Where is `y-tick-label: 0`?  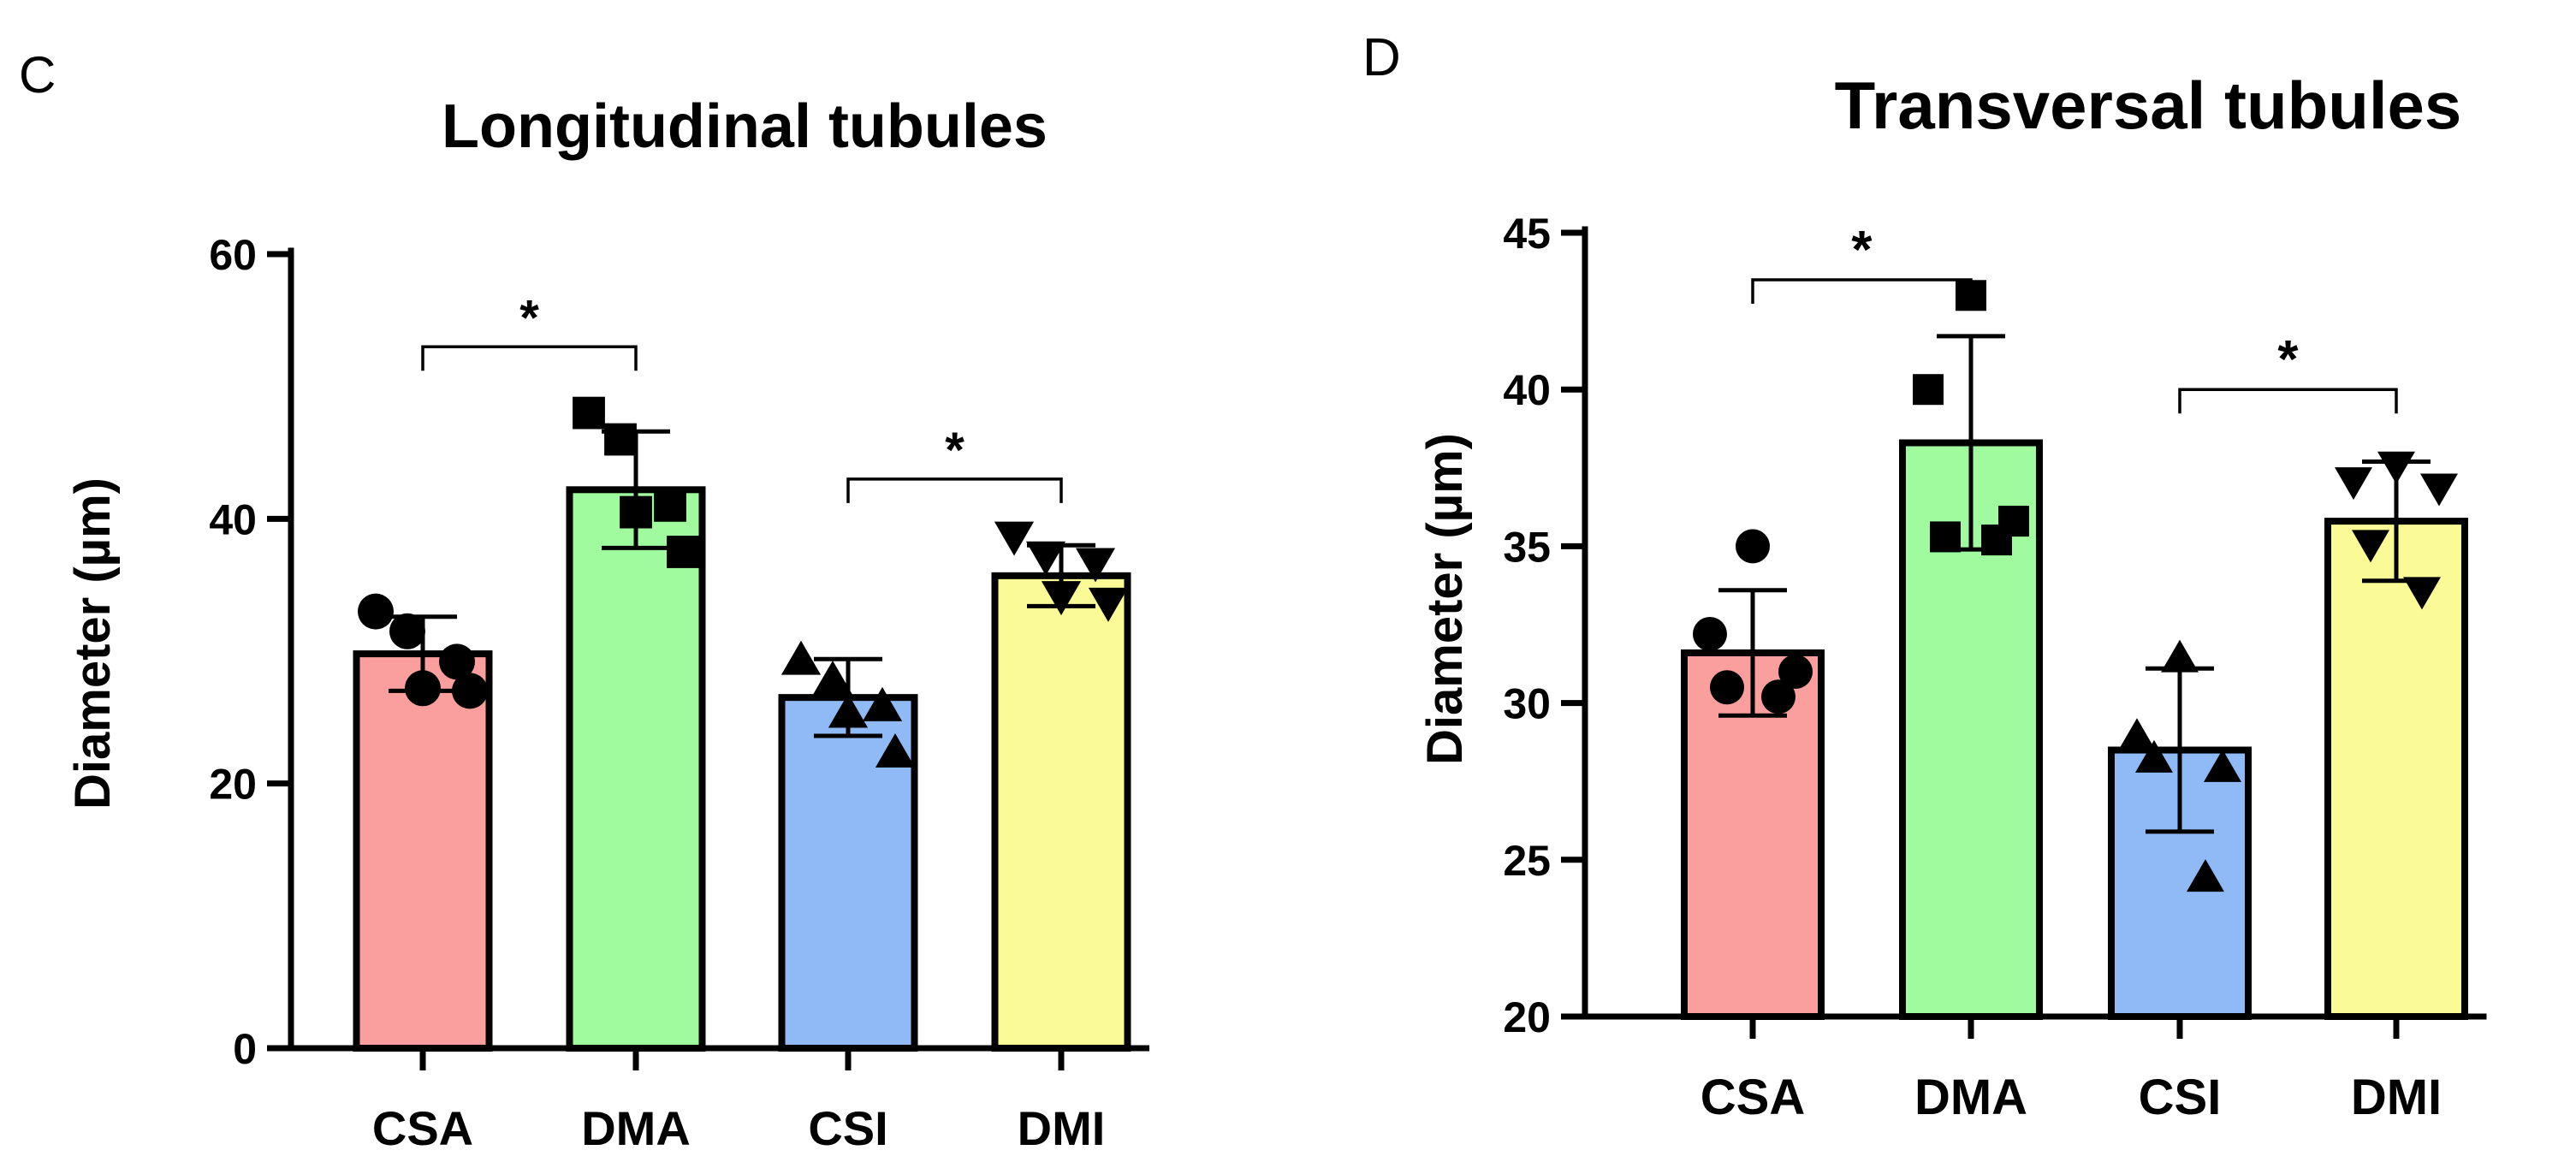
y-tick-label: 0 is located at coordinates (245, 1049).